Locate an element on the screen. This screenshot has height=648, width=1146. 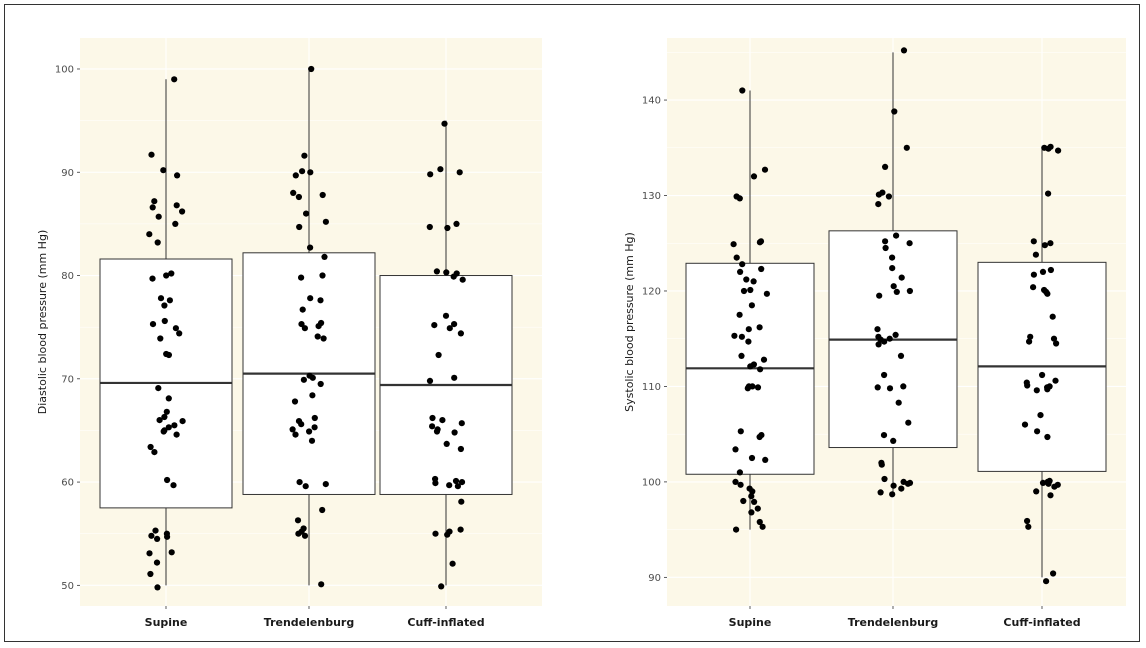
y-tick-label: 120 is located at coordinates (651, 291).